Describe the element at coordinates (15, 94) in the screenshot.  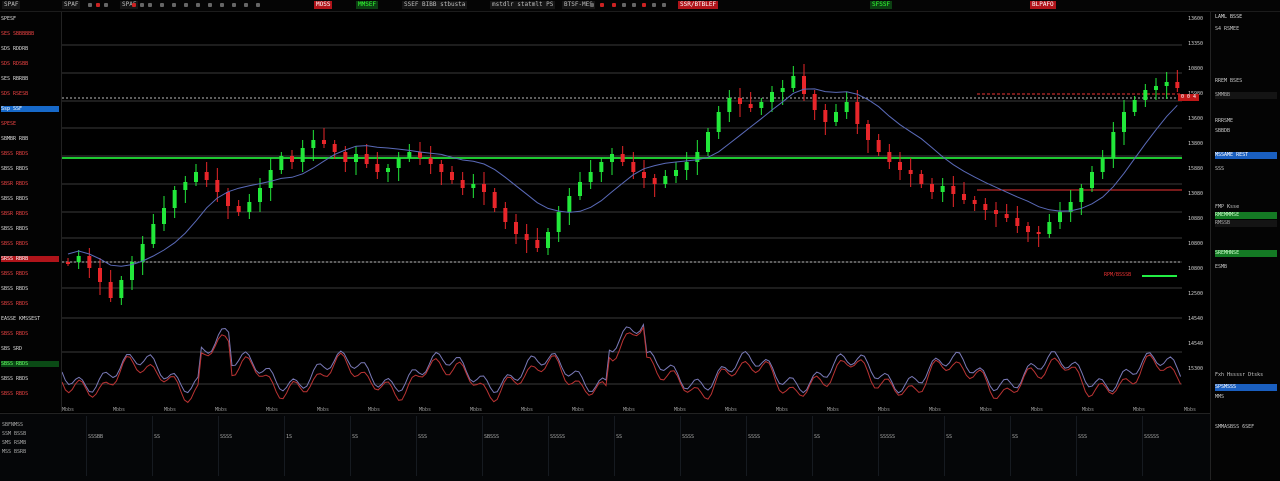
I see `watchlist-row: SDS RSESB` at that location.